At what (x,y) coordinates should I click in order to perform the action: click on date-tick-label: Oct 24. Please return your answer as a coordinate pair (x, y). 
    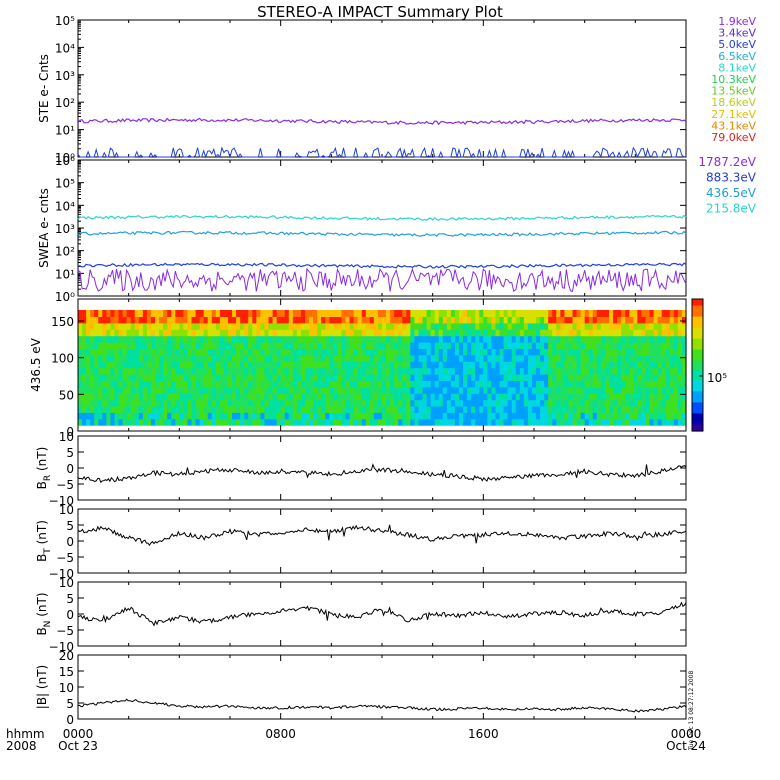
    Looking at the image, I should click on (686, 746).